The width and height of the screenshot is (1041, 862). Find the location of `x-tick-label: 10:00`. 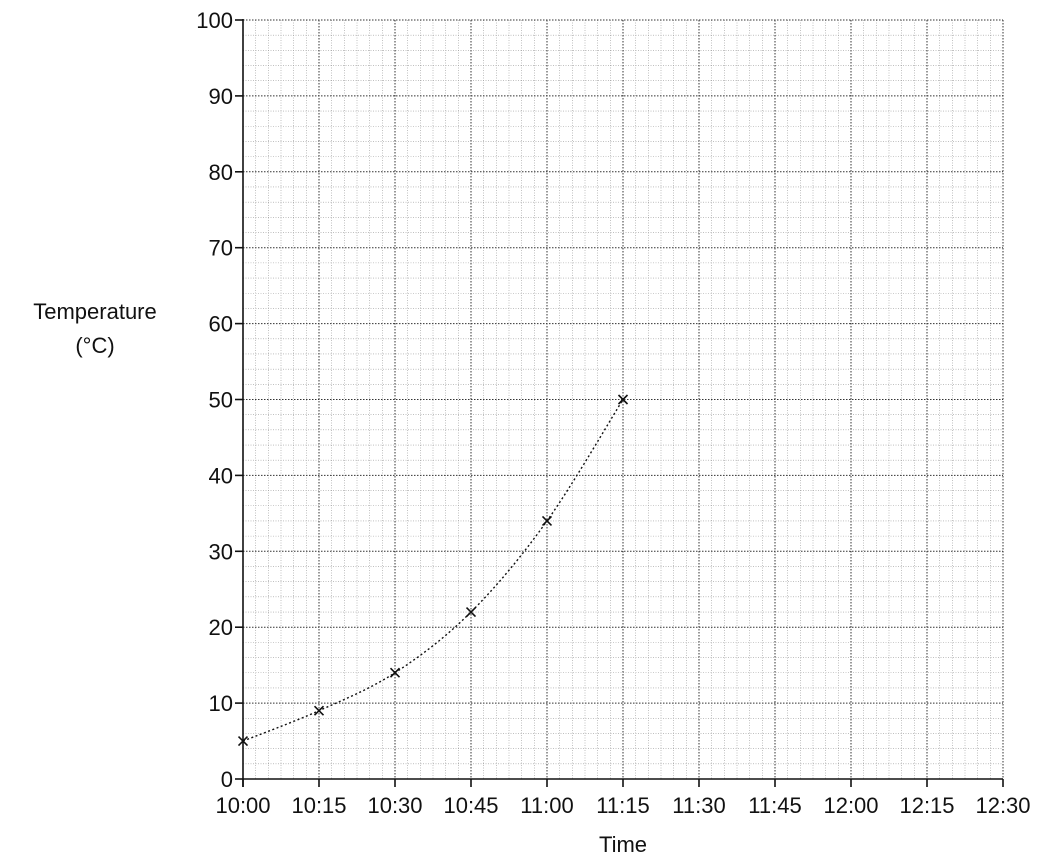

x-tick-label: 10:00 is located at coordinates (242, 805).